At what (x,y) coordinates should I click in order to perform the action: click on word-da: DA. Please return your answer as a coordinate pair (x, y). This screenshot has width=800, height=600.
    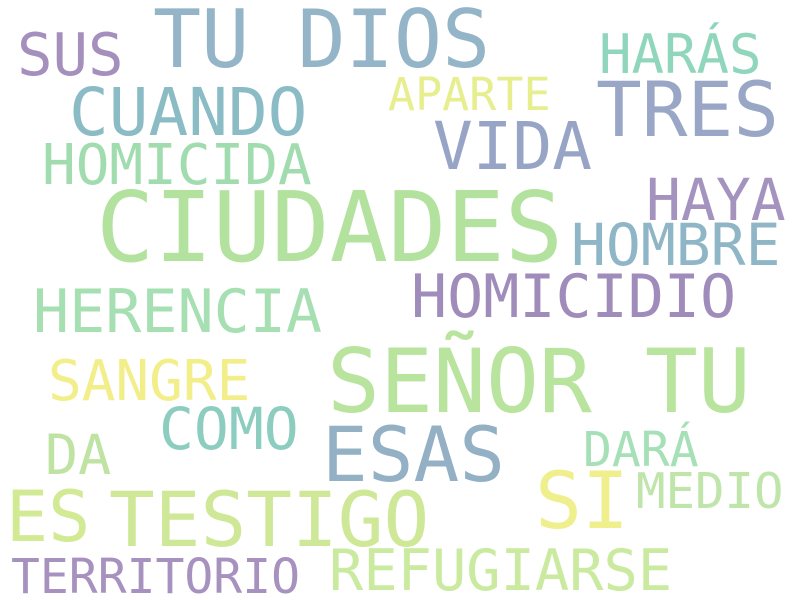
    Looking at the image, I should click on (78, 455).